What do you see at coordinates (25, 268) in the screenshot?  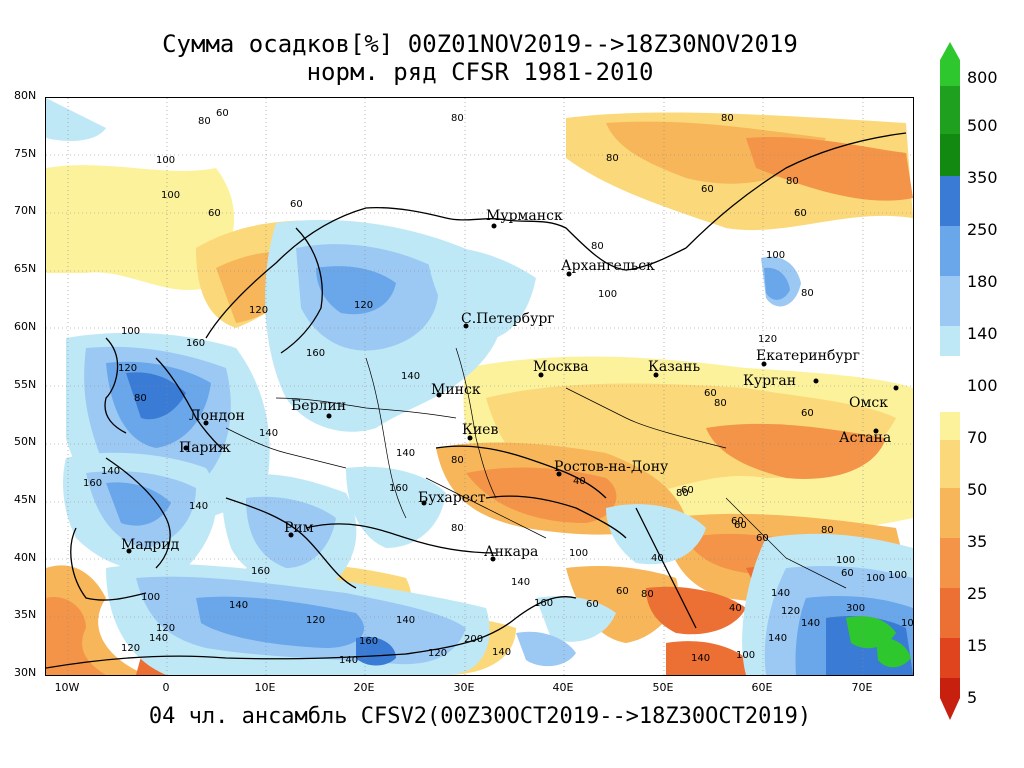 I see `lat-tick-65n: 65N` at bounding box center [25, 268].